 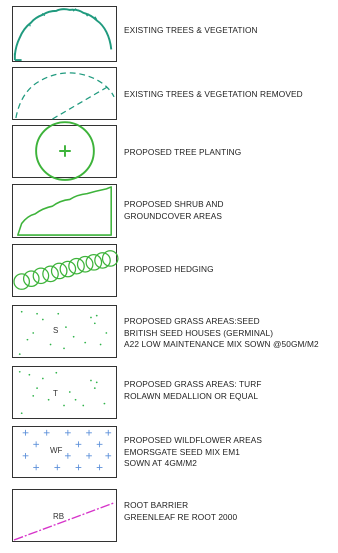 I want to click on legend-swatch-grass-seed: S, so click(x=64, y=331).